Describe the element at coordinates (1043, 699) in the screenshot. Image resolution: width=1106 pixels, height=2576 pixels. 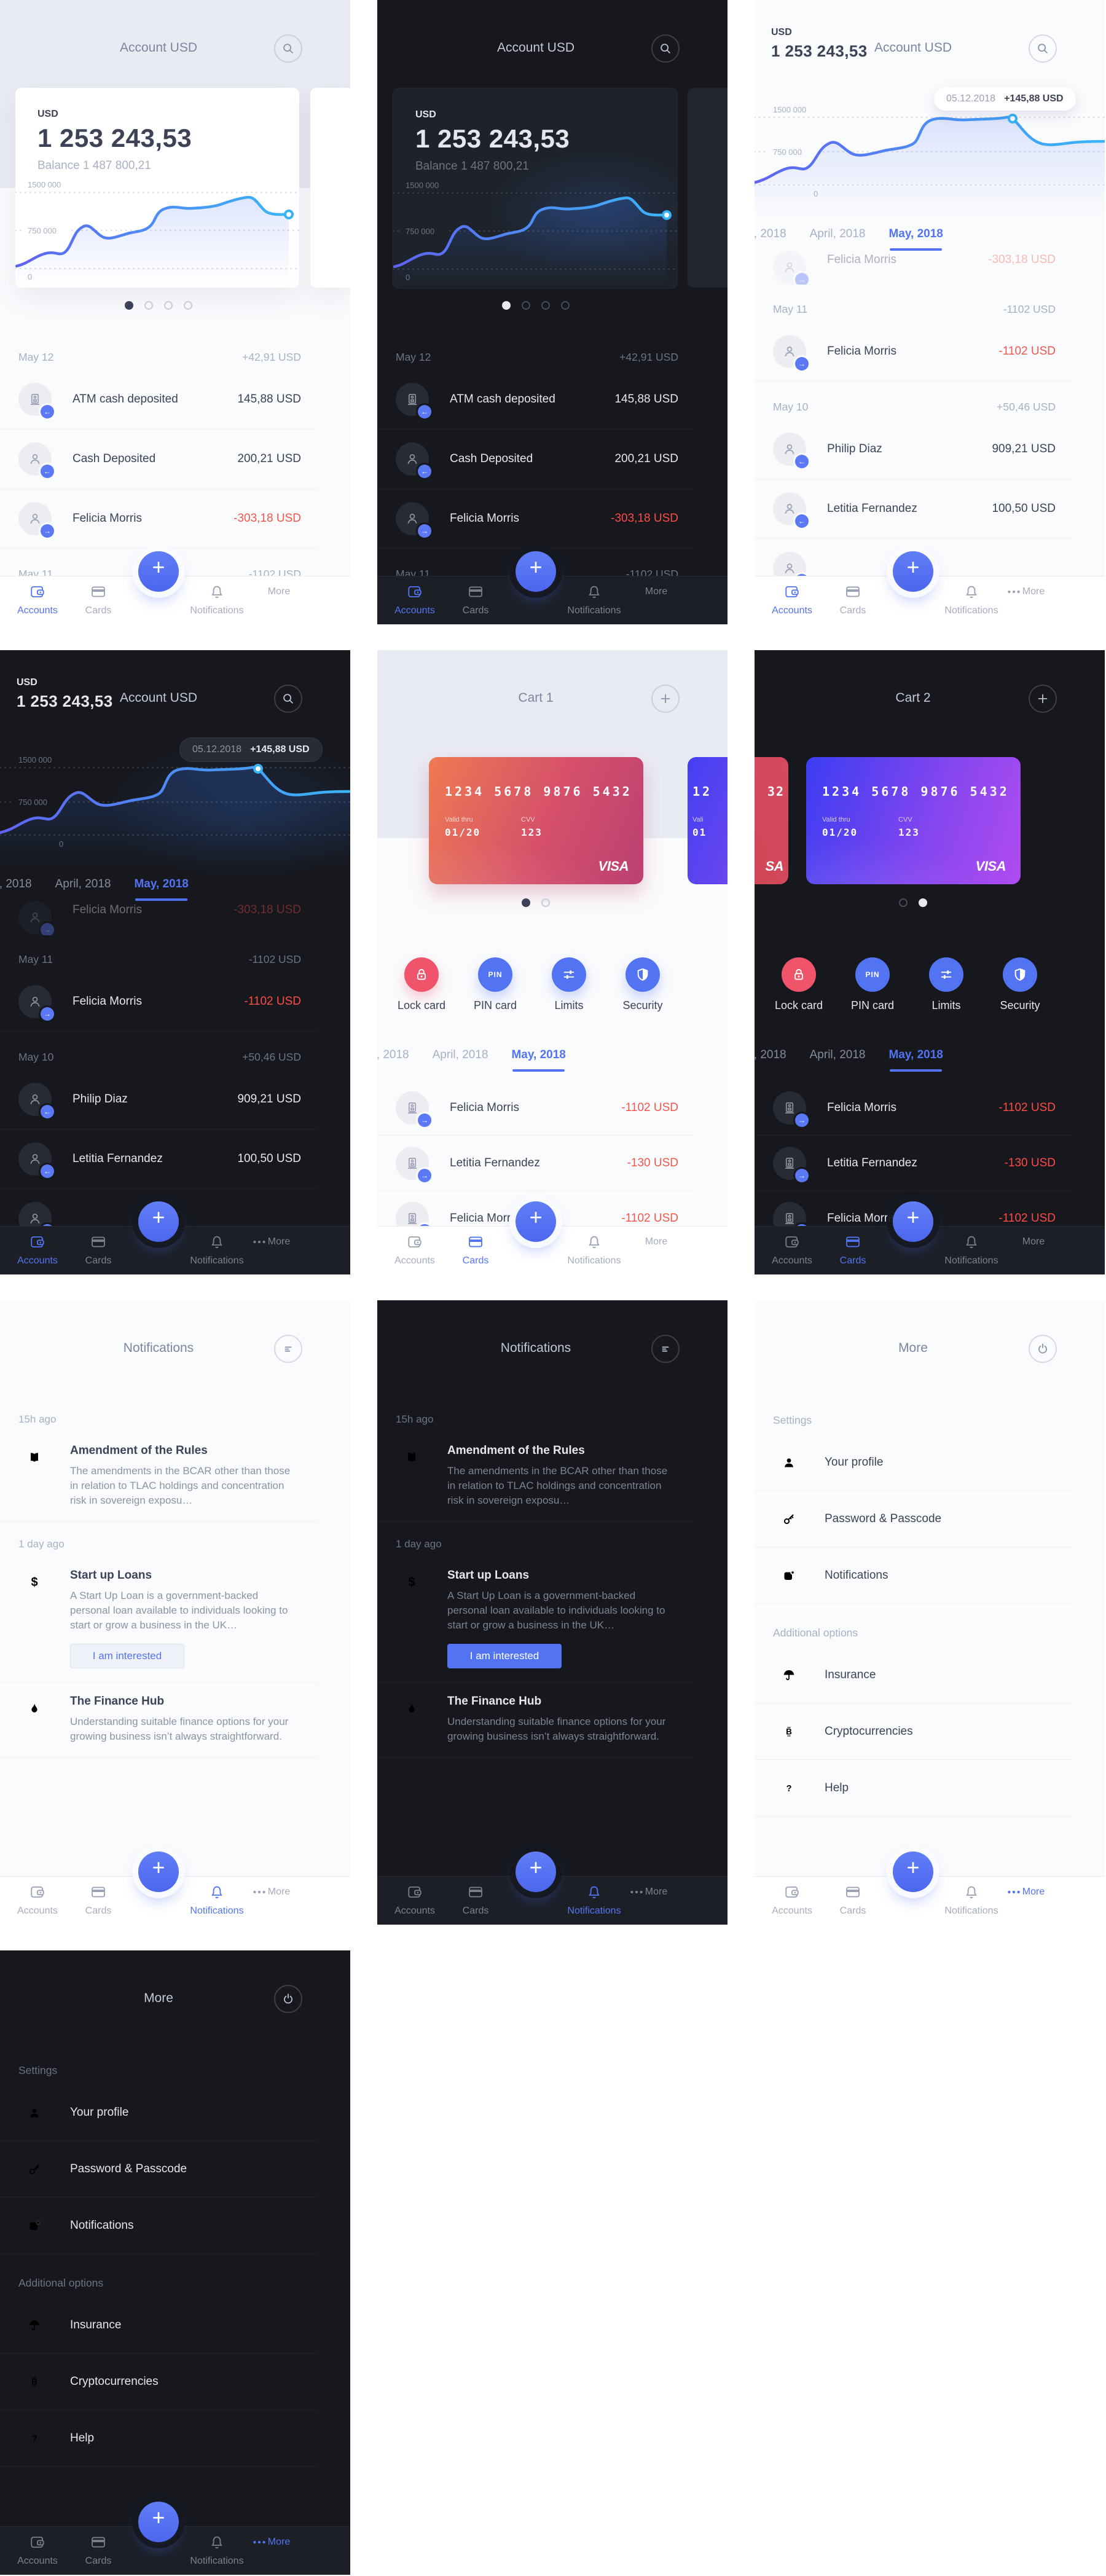
I see `add-card-button` at that location.